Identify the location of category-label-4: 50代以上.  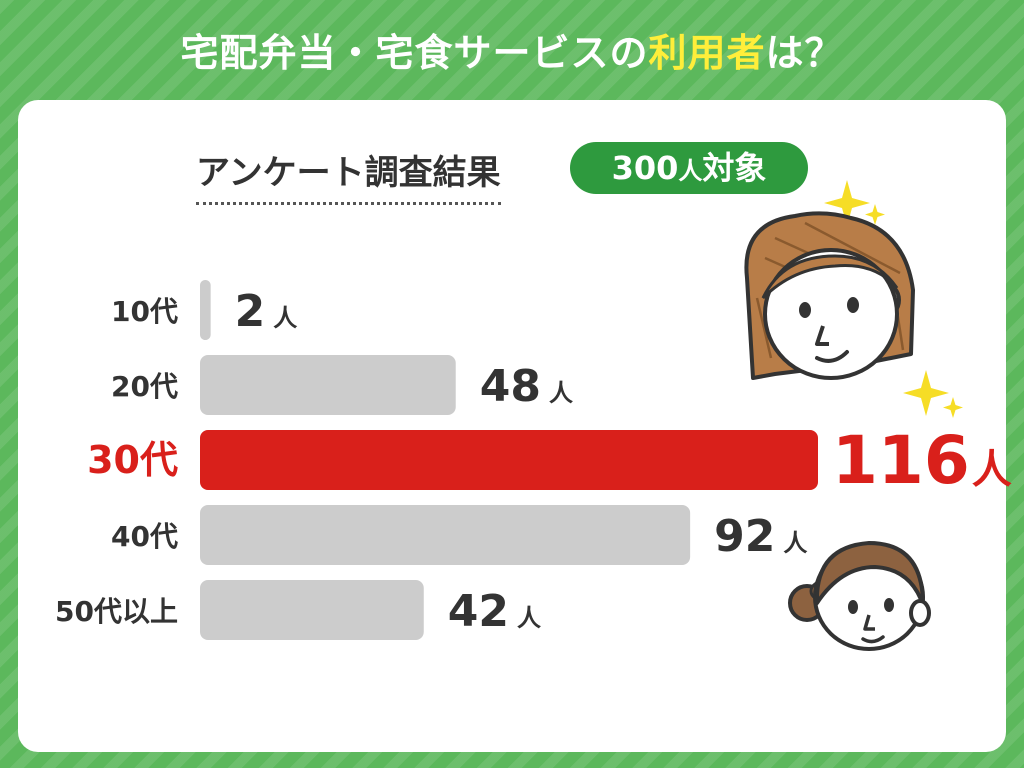
(116, 611).